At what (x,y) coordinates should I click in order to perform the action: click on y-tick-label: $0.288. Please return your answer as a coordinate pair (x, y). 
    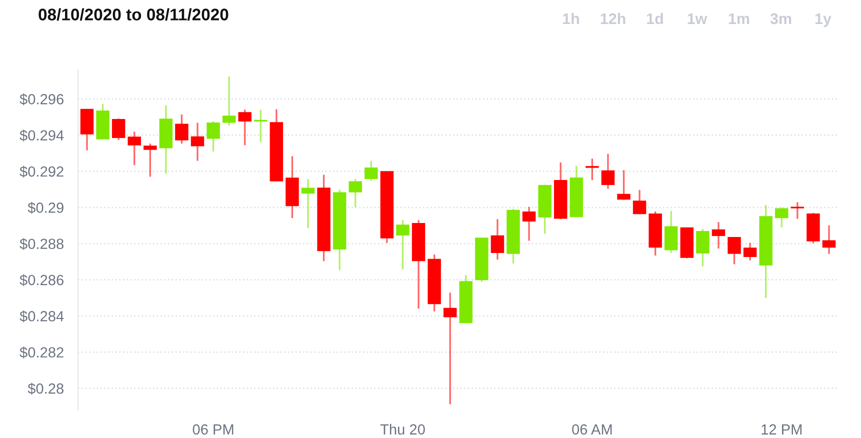
    Looking at the image, I should click on (42, 244).